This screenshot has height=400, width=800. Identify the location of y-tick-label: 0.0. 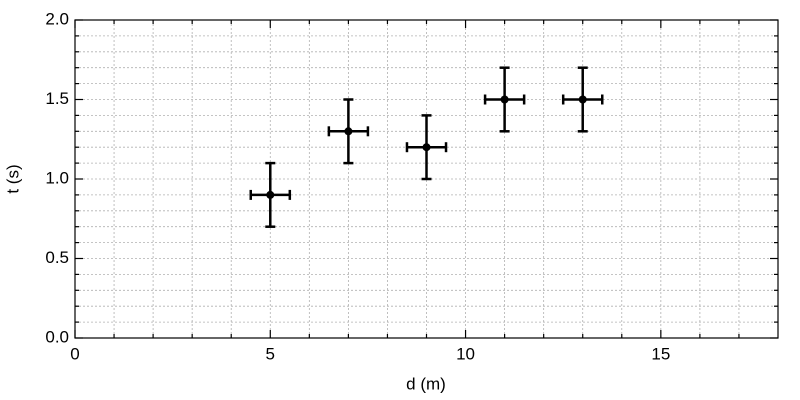
(57, 336).